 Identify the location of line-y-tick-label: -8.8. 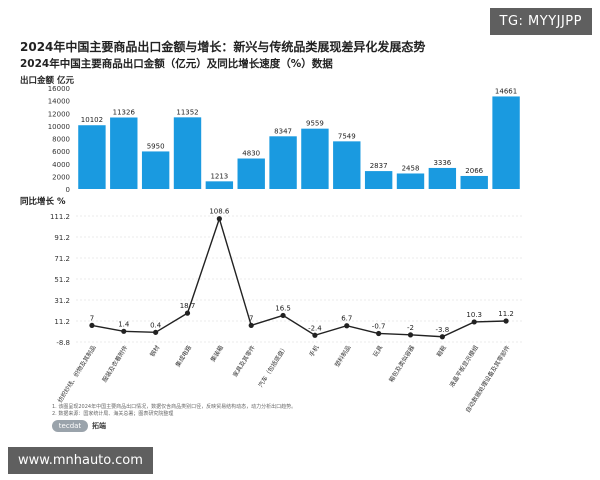
(63, 343).